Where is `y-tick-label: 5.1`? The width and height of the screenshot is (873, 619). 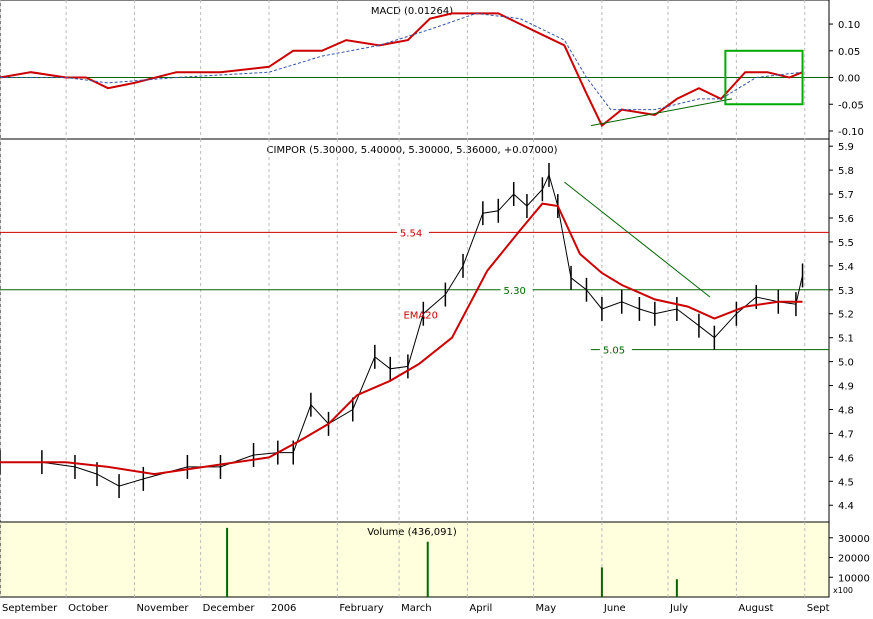 y-tick-label: 5.1 is located at coordinates (846, 339).